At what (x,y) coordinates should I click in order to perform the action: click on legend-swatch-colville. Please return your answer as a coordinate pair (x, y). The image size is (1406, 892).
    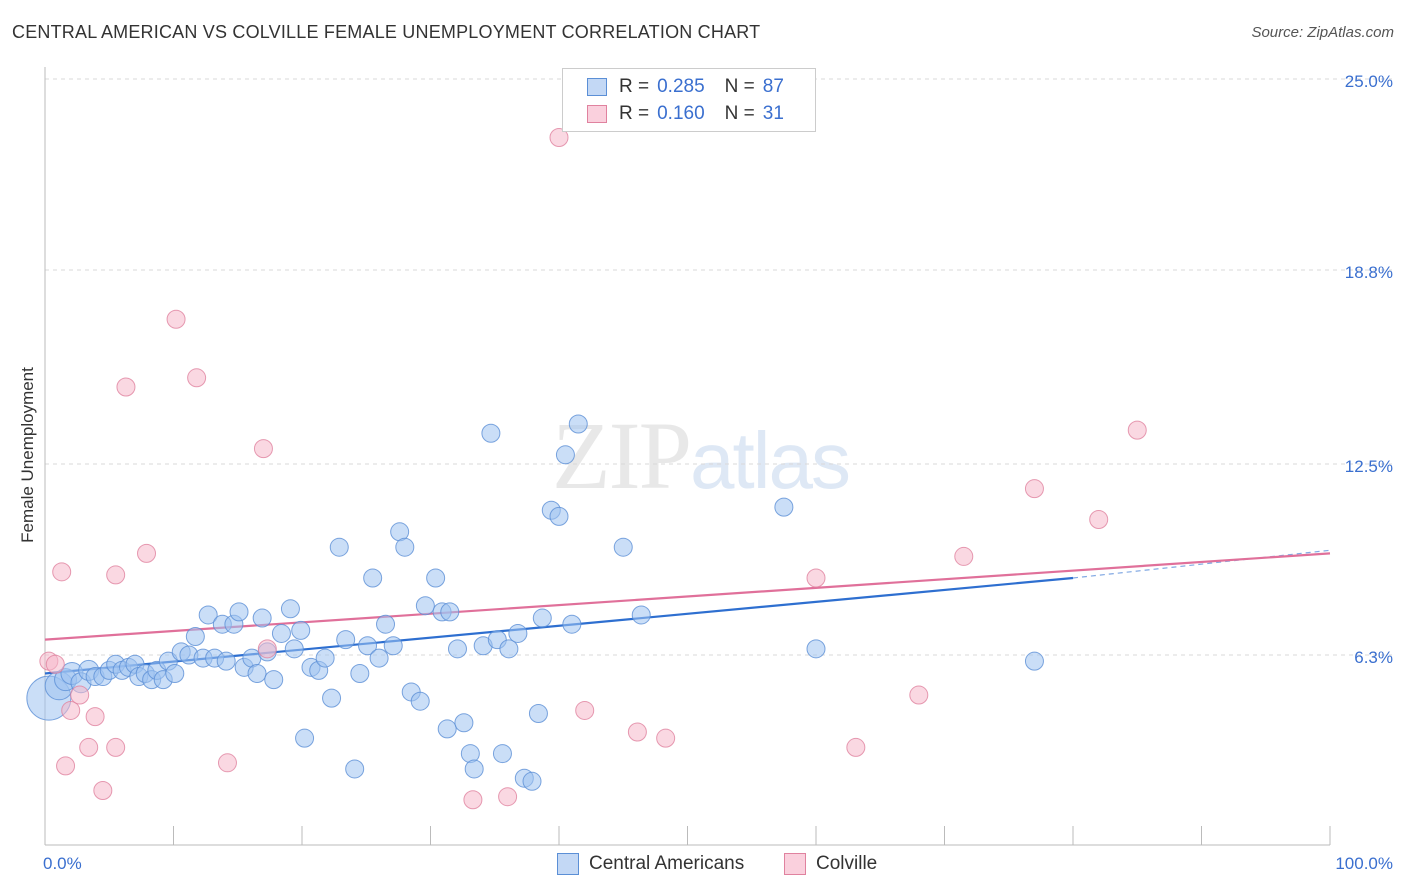
    Looking at the image, I should click on (597, 114).